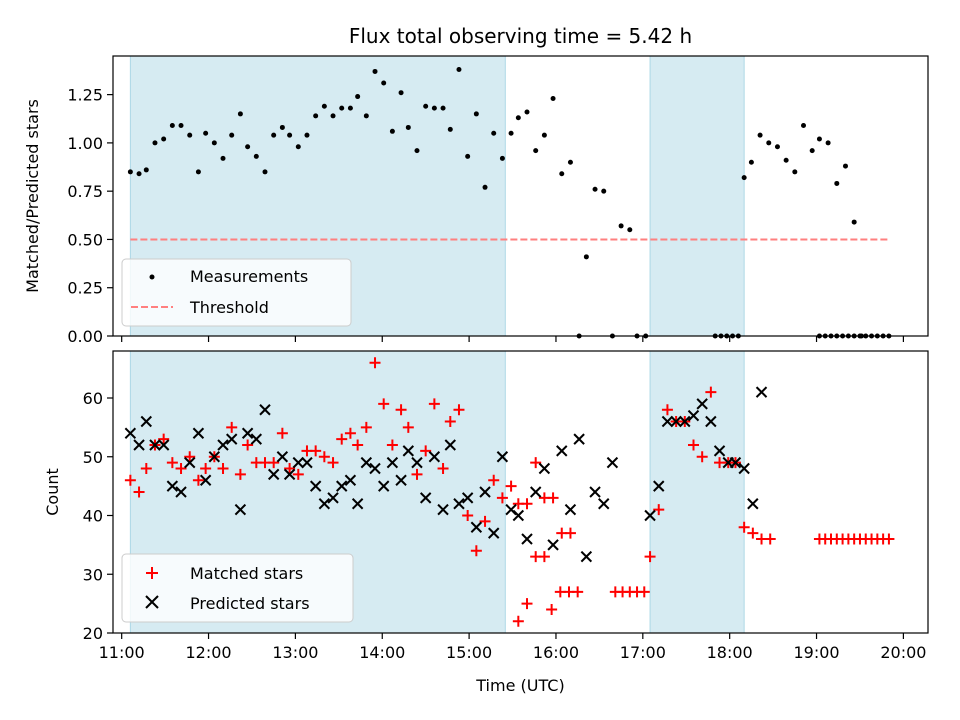  I want to click on legend-marker-predicted, so click(152, 602).